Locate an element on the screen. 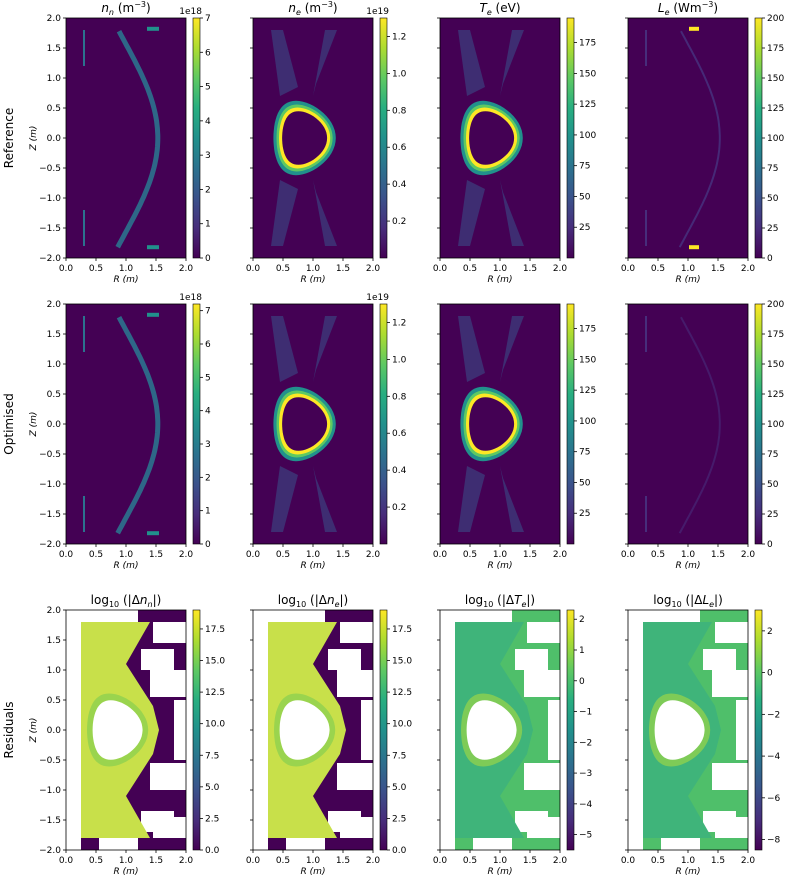 This screenshot has height=887, width=789. colorbar-tick-label: −1 is located at coordinates (585, 713).